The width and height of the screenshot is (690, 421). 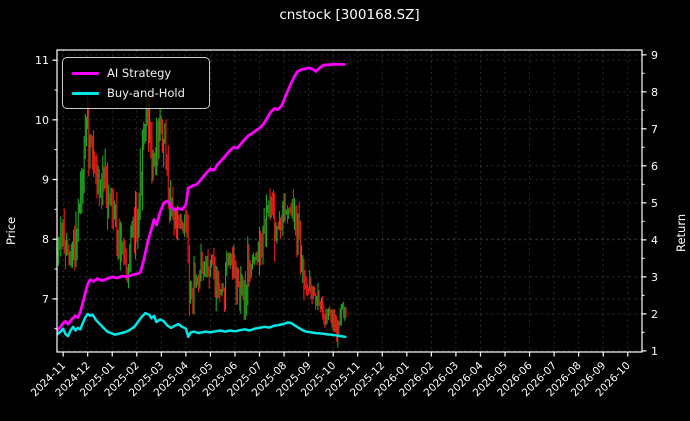 I want to click on return-tick-label: 9, so click(x=654, y=55).